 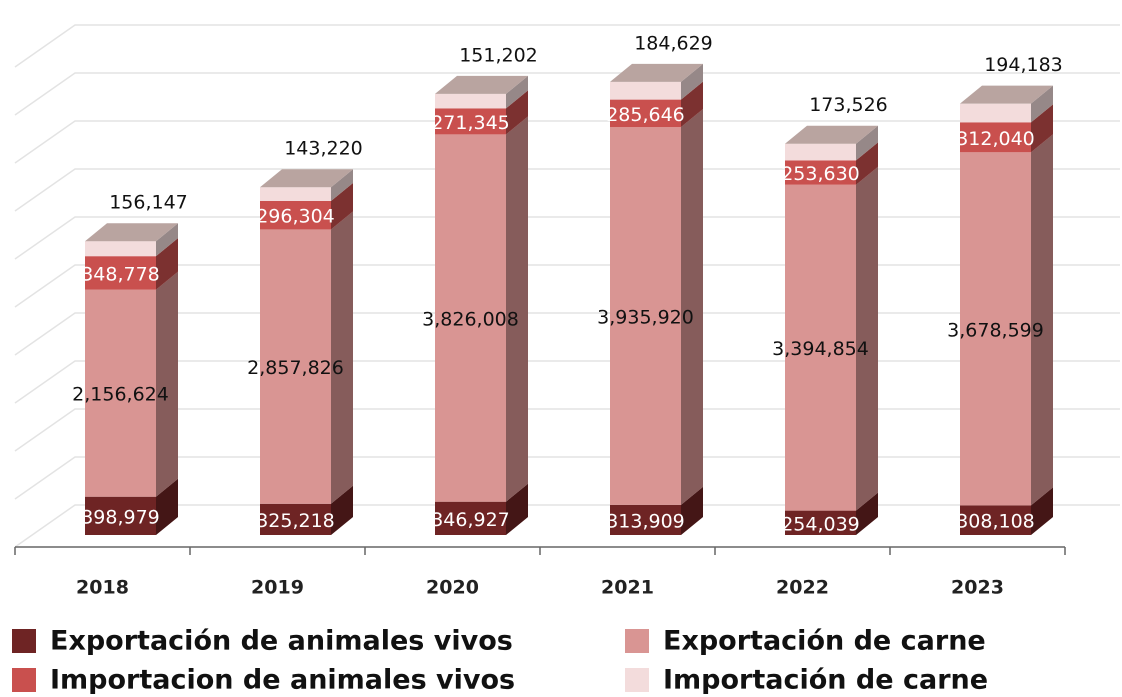 I want to click on legend-label: Importacion de animales vivos, so click(x=282, y=680).